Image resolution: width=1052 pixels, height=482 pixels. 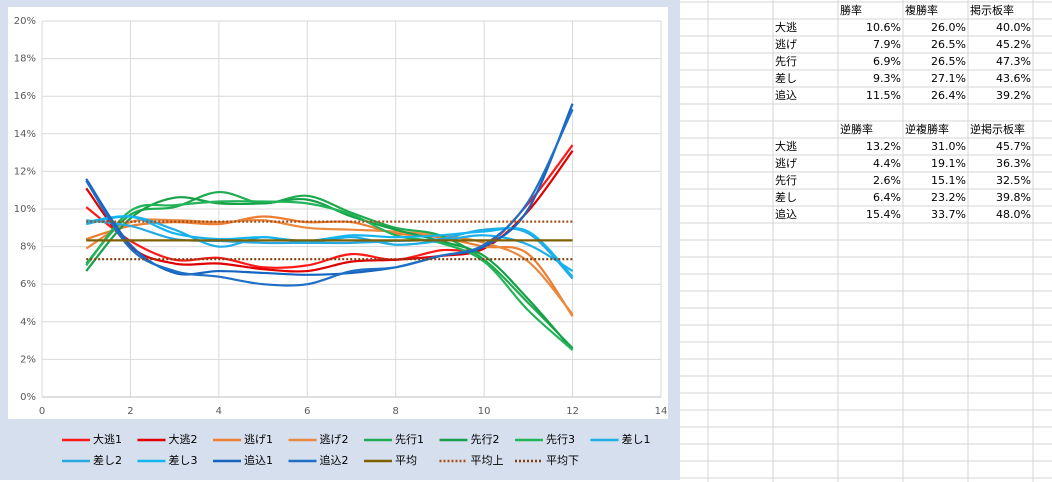 What do you see at coordinates (1013, 180) in the screenshot?
I see `table-cell: 32.5%` at bounding box center [1013, 180].